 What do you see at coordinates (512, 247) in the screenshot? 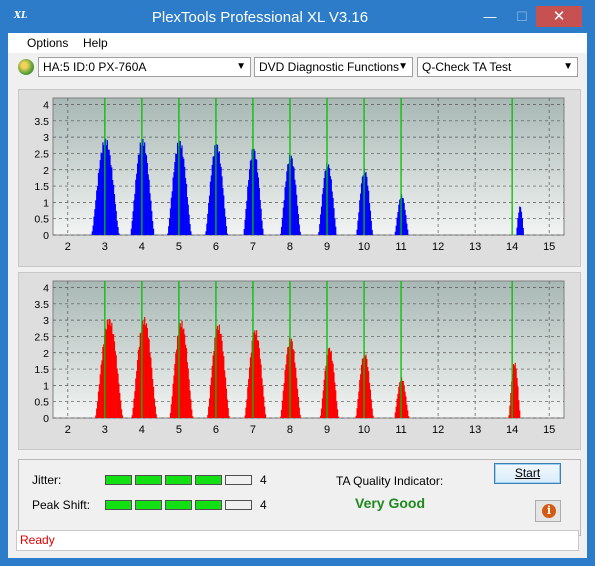
I see `jitter-chart-x-tick-label: 14` at bounding box center [512, 247].